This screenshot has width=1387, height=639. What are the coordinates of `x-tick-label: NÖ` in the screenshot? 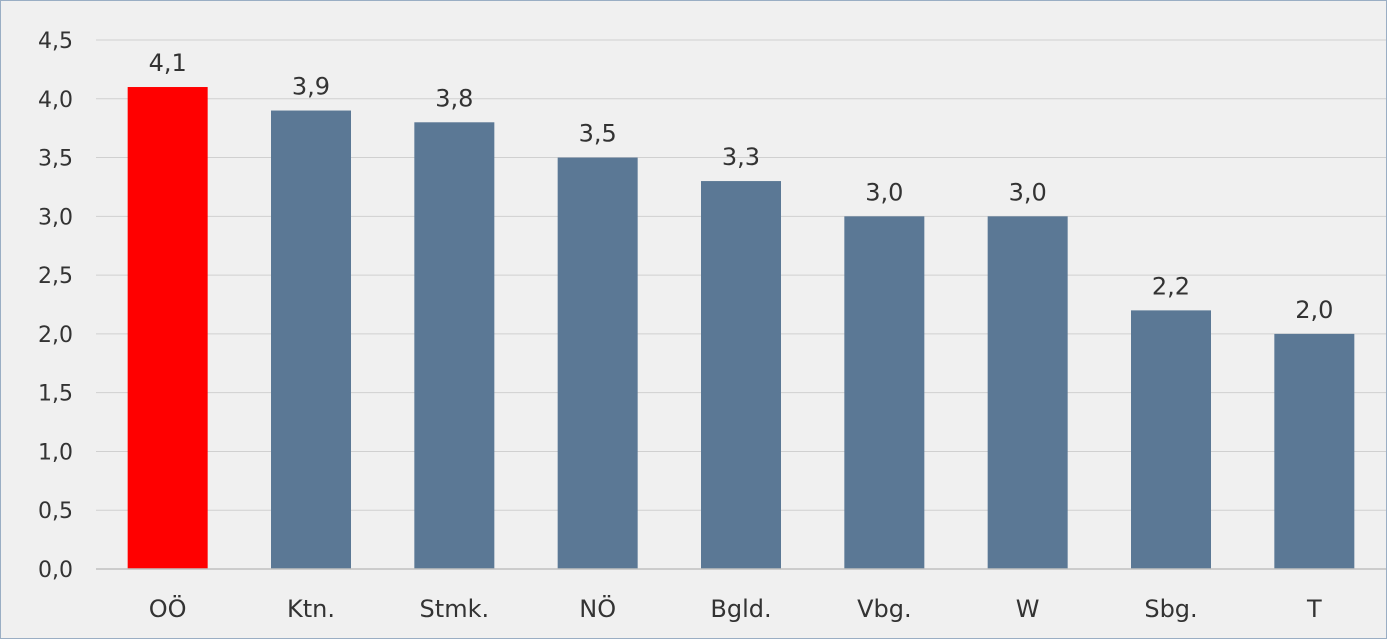 It's located at (597, 608).